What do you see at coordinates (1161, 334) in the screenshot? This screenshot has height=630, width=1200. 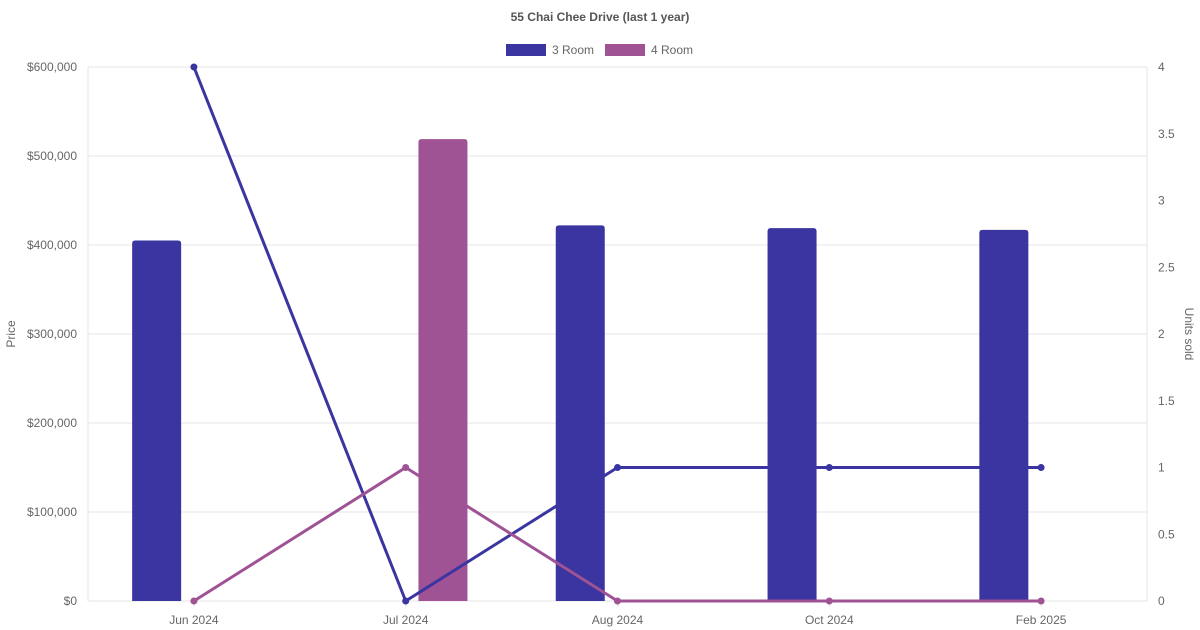 I see `right-tick-label-4: 2` at bounding box center [1161, 334].